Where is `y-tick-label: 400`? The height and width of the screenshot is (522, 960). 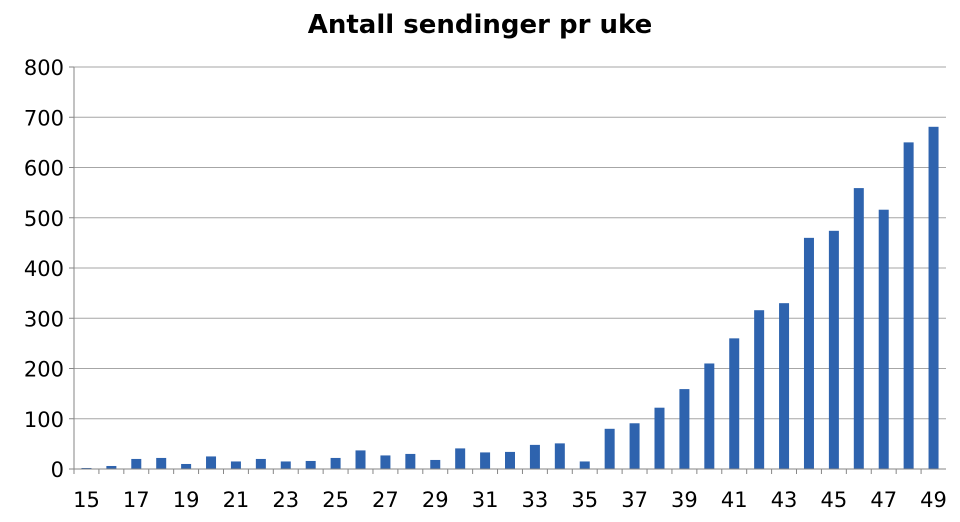 y-tick-label: 400 is located at coordinates (44, 269).